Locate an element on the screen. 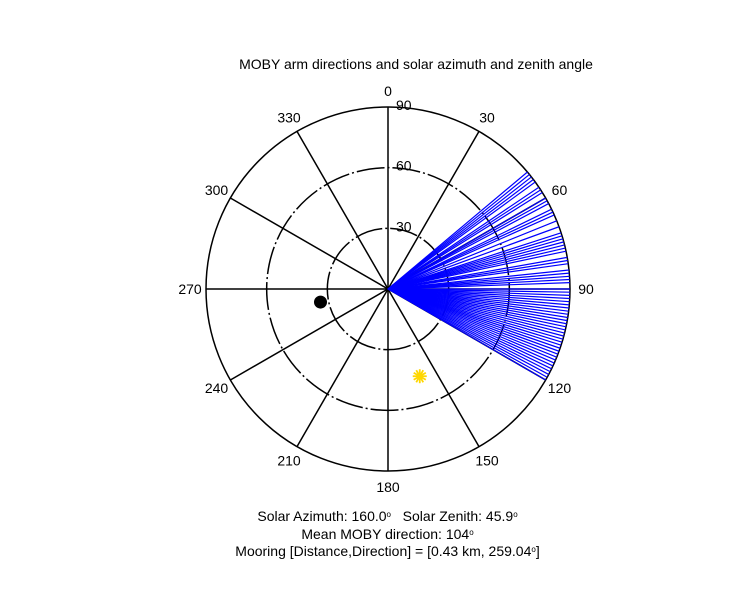 The width and height of the screenshot is (750, 600). azimuth-label-90: 90 is located at coordinates (586, 289).